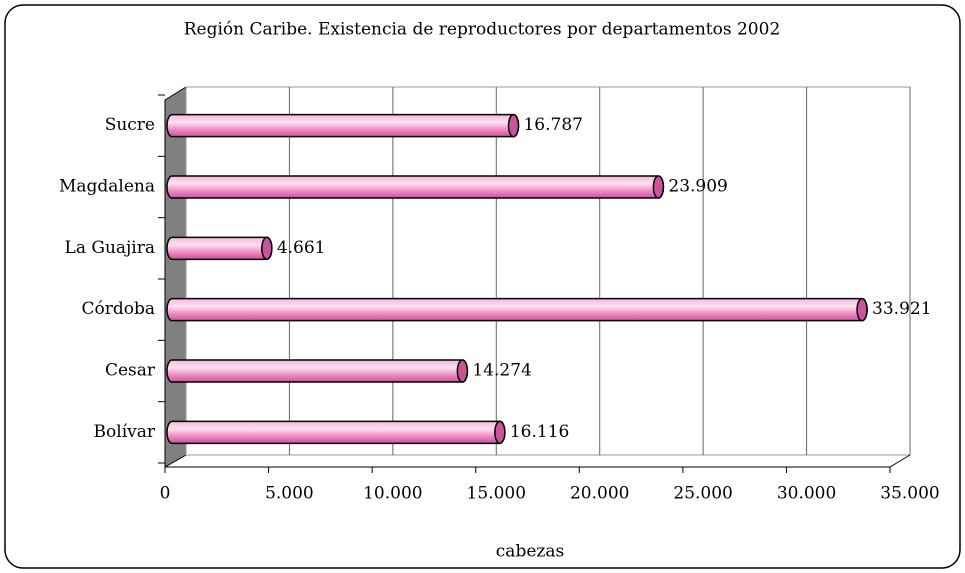 This screenshot has height=573, width=965. What do you see at coordinates (175, 277) in the screenshot?
I see `side-wall` at bounding box center [175, 277].